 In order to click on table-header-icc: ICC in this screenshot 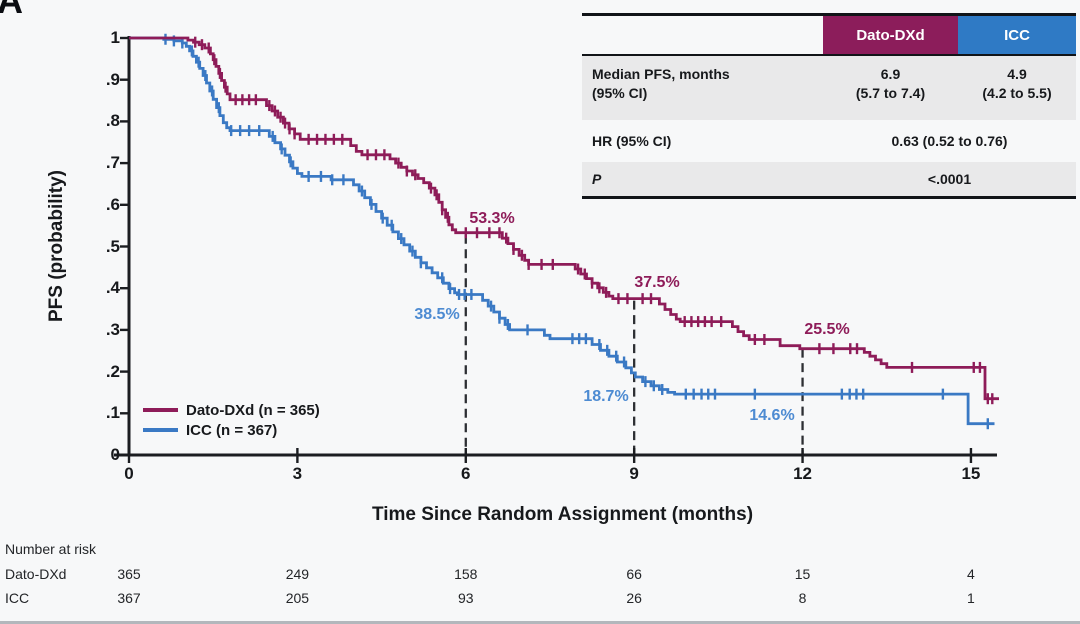, I will do `click(1017, 35)`.